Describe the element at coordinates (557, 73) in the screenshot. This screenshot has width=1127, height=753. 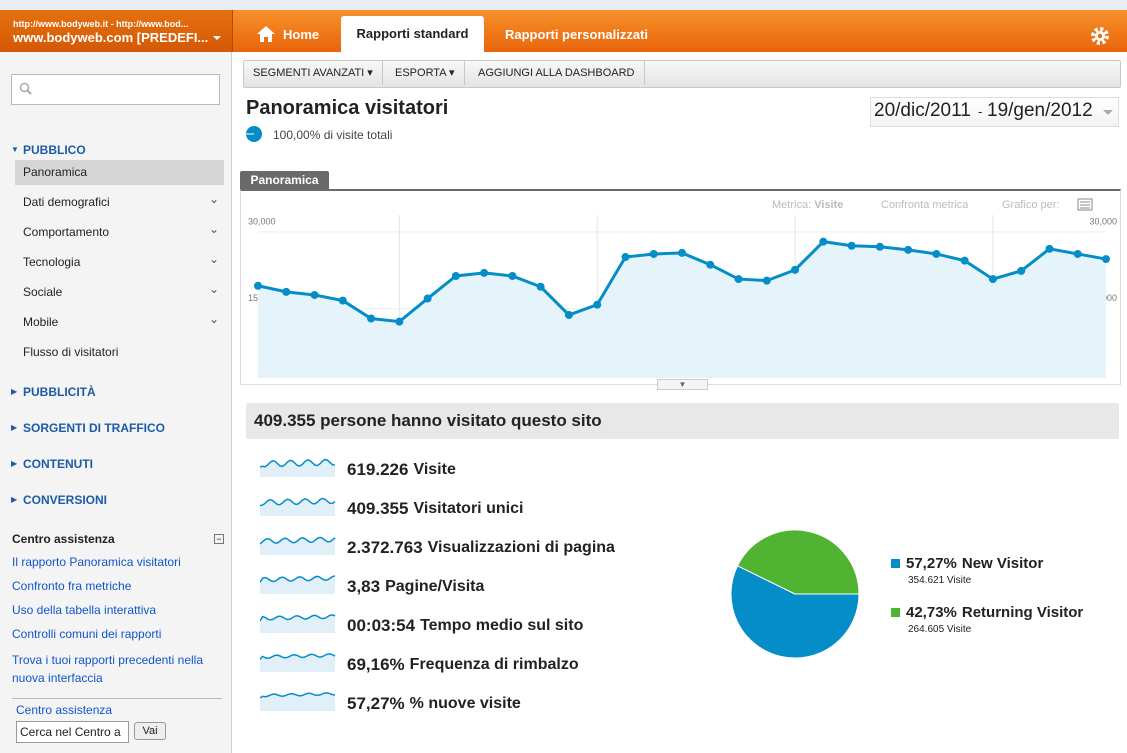
I see `toolbar-button: AGGIUNGI ALLA DASHBOARD` at that location.